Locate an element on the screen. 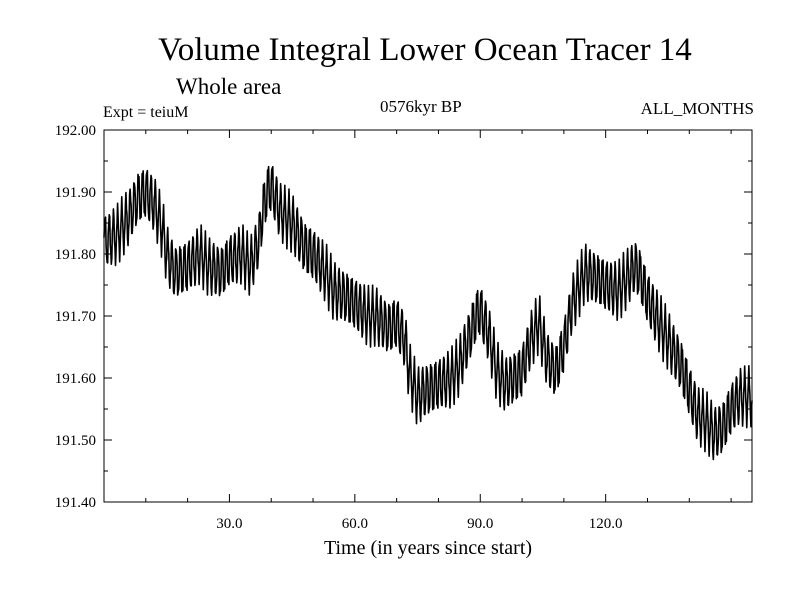 This screenshot has width=800, height=600. chart-title: Volume Integral Lower Ocean Tracer 14 is located at coordinates (425, 50).